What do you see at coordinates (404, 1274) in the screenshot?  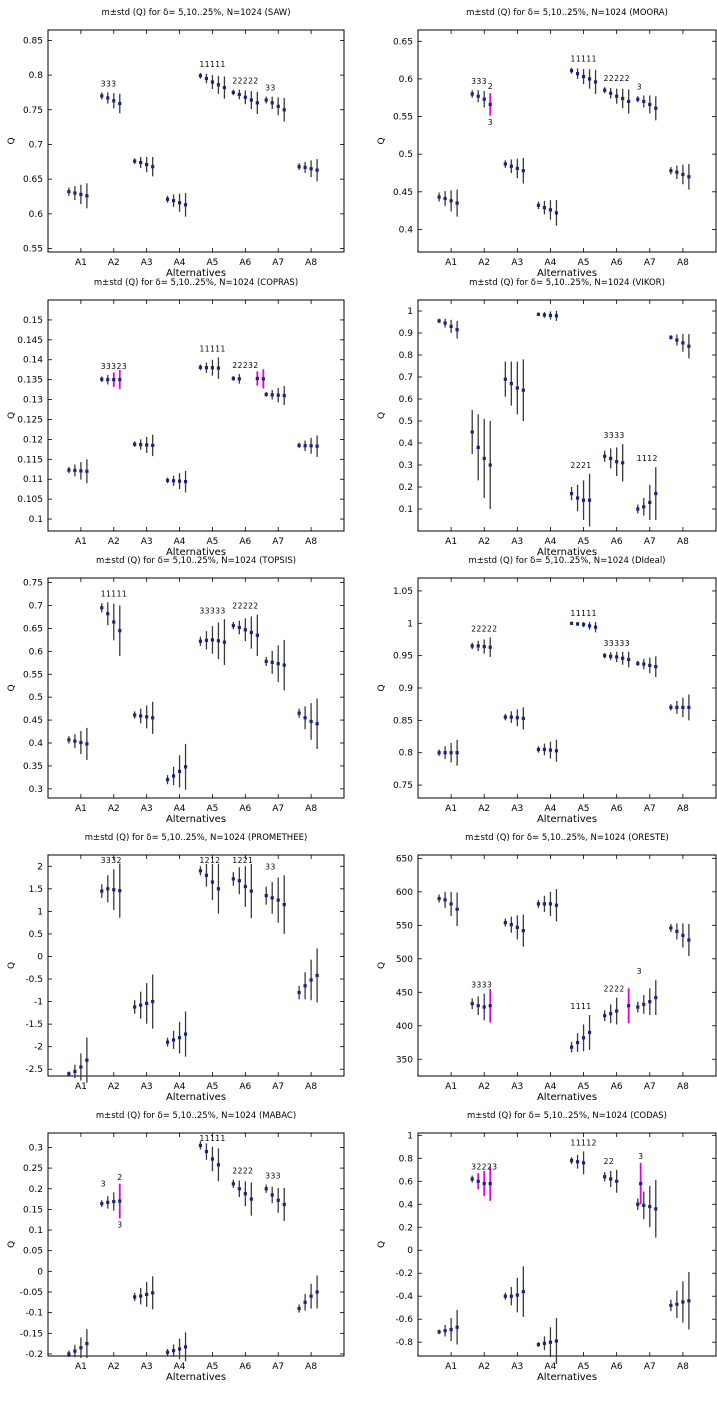 I see `y-tick-label: -0.2` at bounding box center [404, 1274].